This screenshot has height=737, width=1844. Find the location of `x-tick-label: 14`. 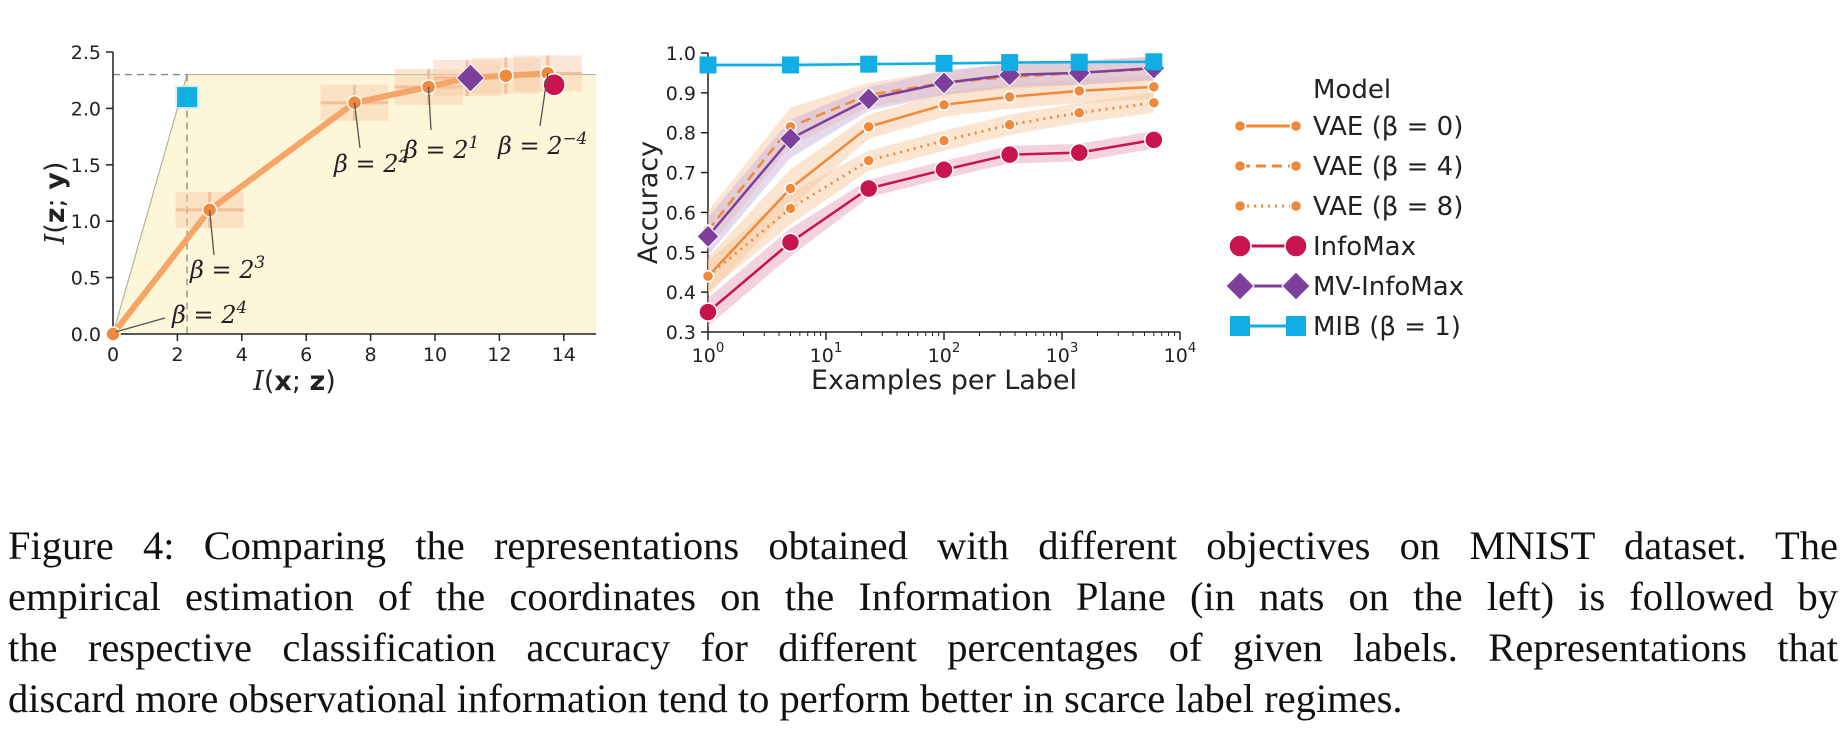

x-tick-label: 14 is located at coordinates (564, 355).